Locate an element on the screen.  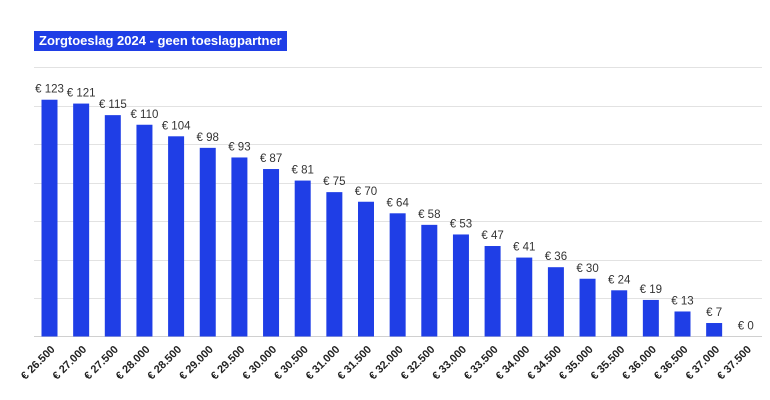
value-label: € 64 is located at coordinates (397, 203).